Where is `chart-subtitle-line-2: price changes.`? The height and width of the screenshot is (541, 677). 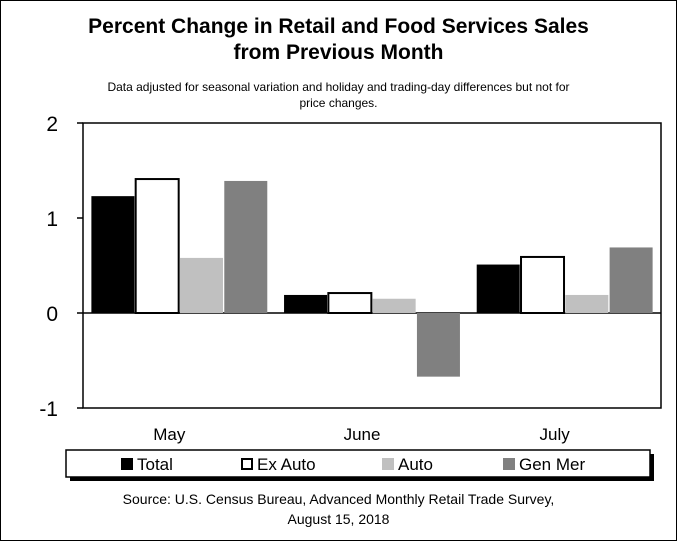 chart-subtitle-line-2: price changes. is located at coordinates (338, 103).